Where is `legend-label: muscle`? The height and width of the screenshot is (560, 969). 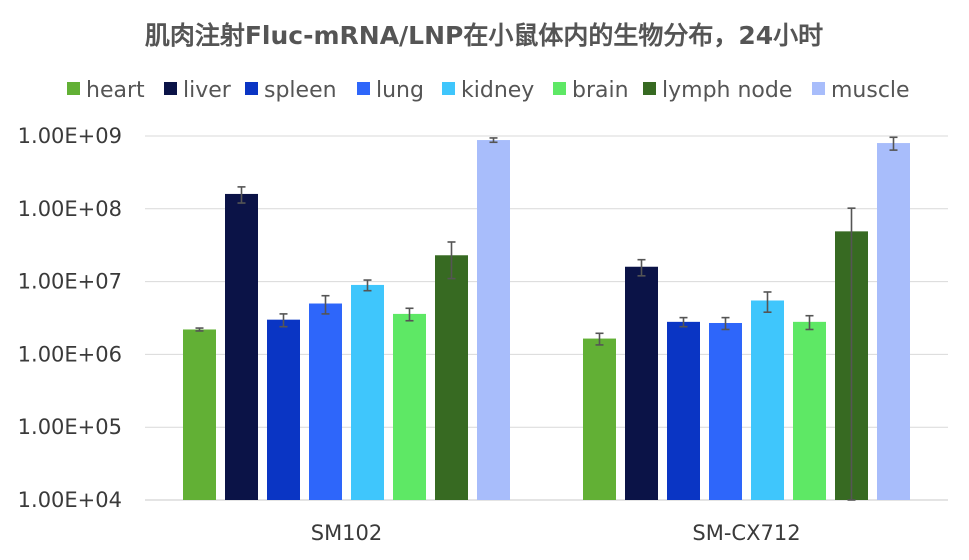 legend-label: muscle is located at coordinates (870, 90).